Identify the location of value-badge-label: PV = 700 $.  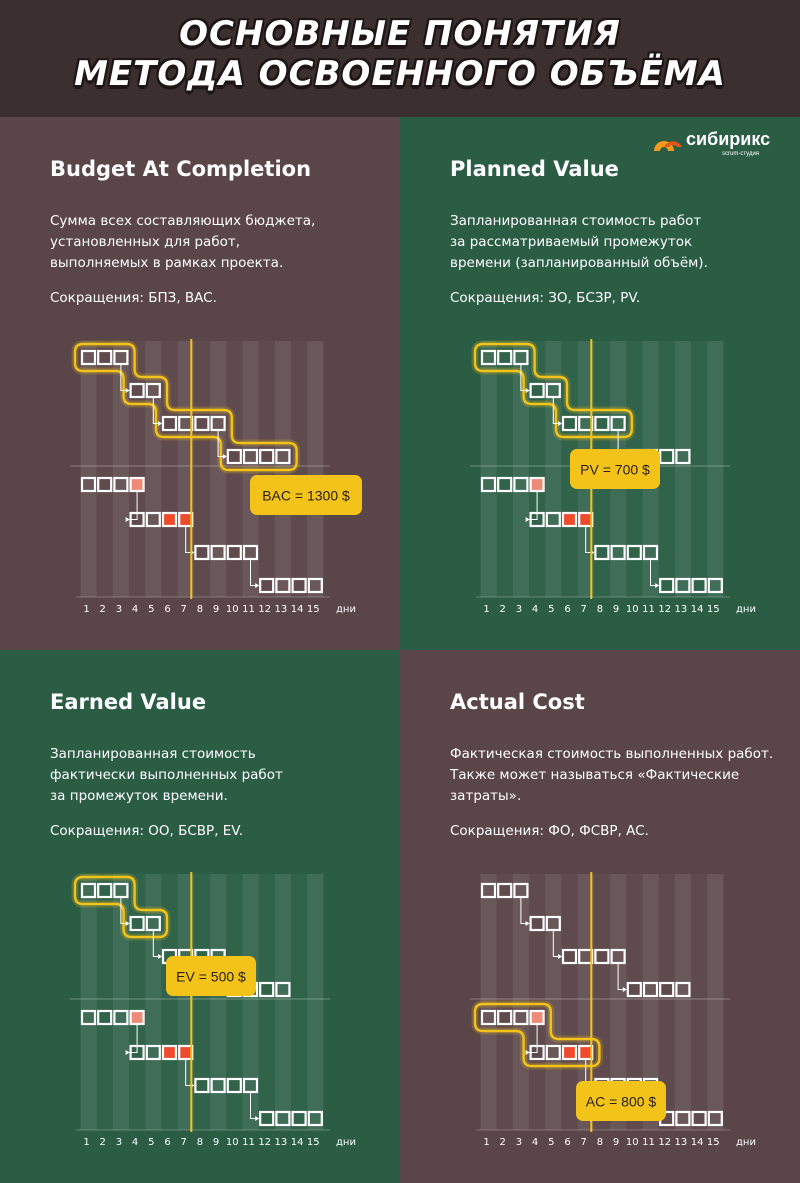
(615, 470).